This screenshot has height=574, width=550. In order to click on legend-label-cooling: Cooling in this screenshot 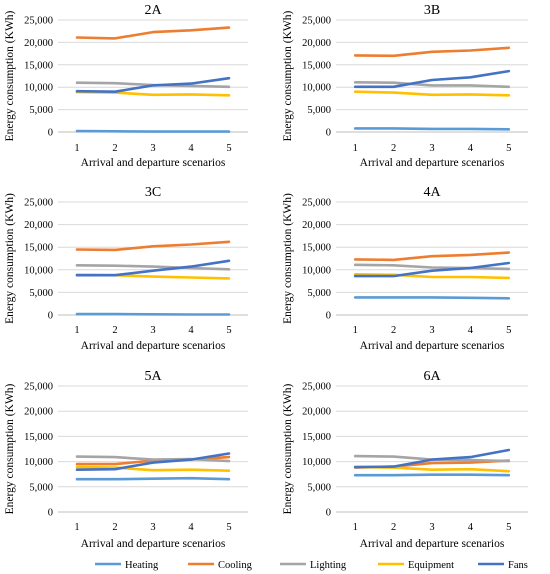, I will do `click(235, 565)`.